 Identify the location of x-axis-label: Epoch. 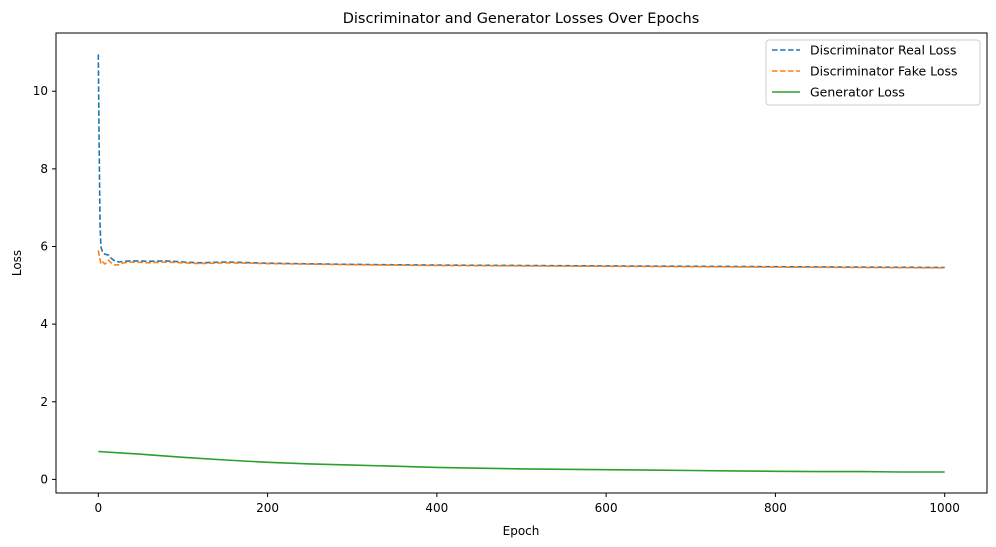
(521, 531).